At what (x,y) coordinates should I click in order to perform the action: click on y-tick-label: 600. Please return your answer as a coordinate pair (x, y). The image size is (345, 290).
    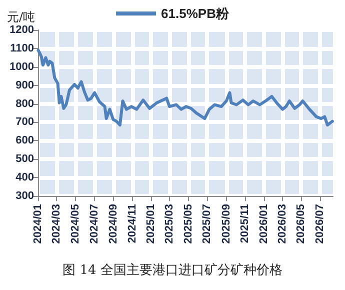
    Looking at the image, I should click on (25, 140).